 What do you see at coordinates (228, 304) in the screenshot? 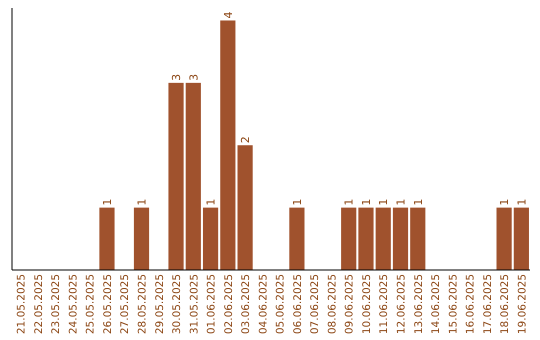
I see `x-tick-label: 02.06.2025` at bounding box center [228, 304].